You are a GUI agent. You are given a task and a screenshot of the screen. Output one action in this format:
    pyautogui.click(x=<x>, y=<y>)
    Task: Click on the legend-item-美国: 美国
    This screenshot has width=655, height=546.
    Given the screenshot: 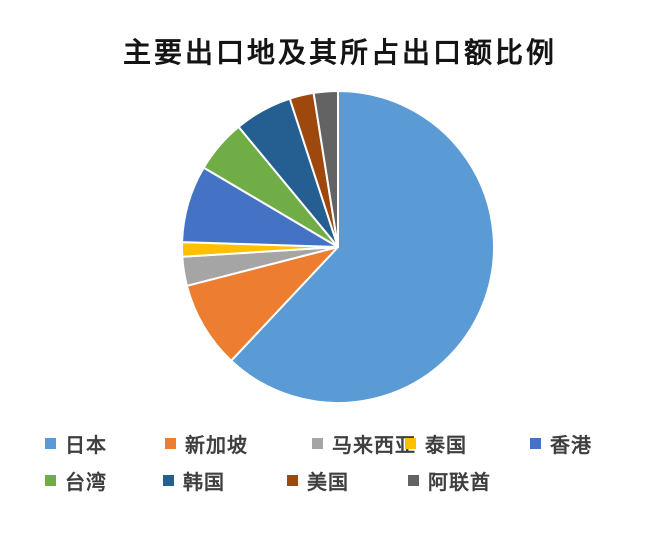 What is the action you would take?
    pyautogui.click(x=318, y=481)
    